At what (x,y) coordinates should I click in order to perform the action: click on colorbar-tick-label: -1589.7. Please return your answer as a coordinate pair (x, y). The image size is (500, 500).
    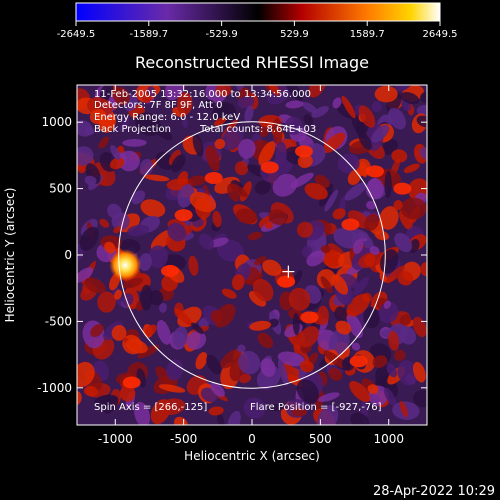
    Looking at the image, I should click on (148, 34).